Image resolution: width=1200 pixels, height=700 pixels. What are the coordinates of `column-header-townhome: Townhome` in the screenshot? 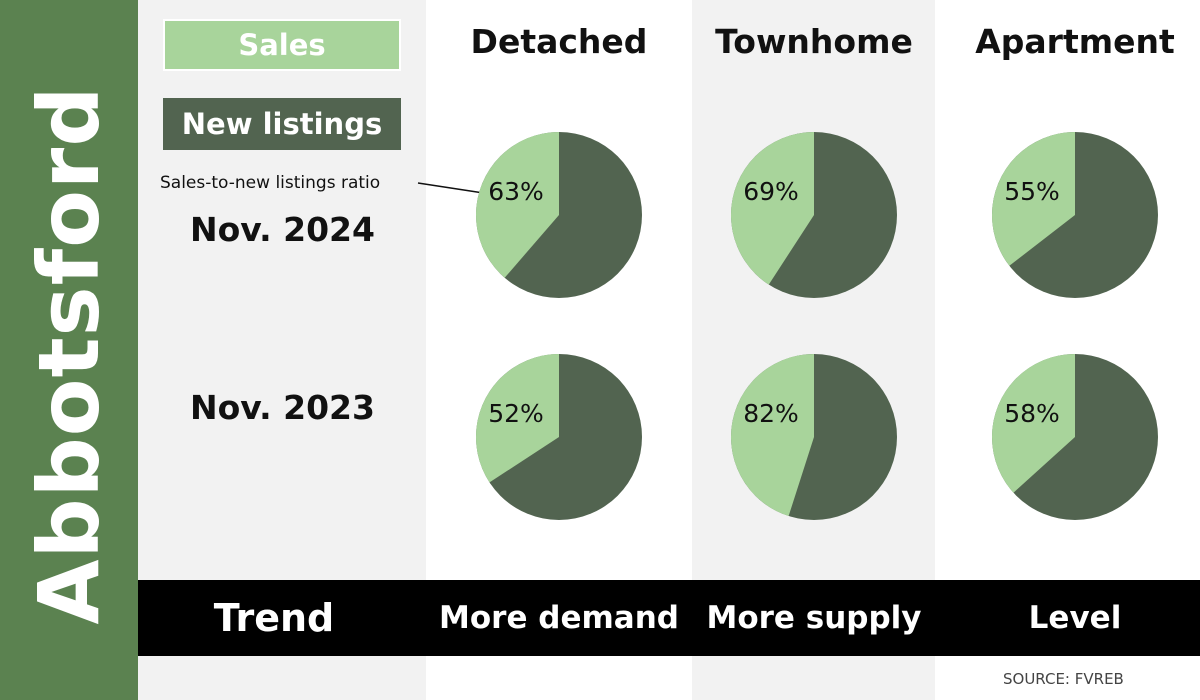 It's located at (814, 41).